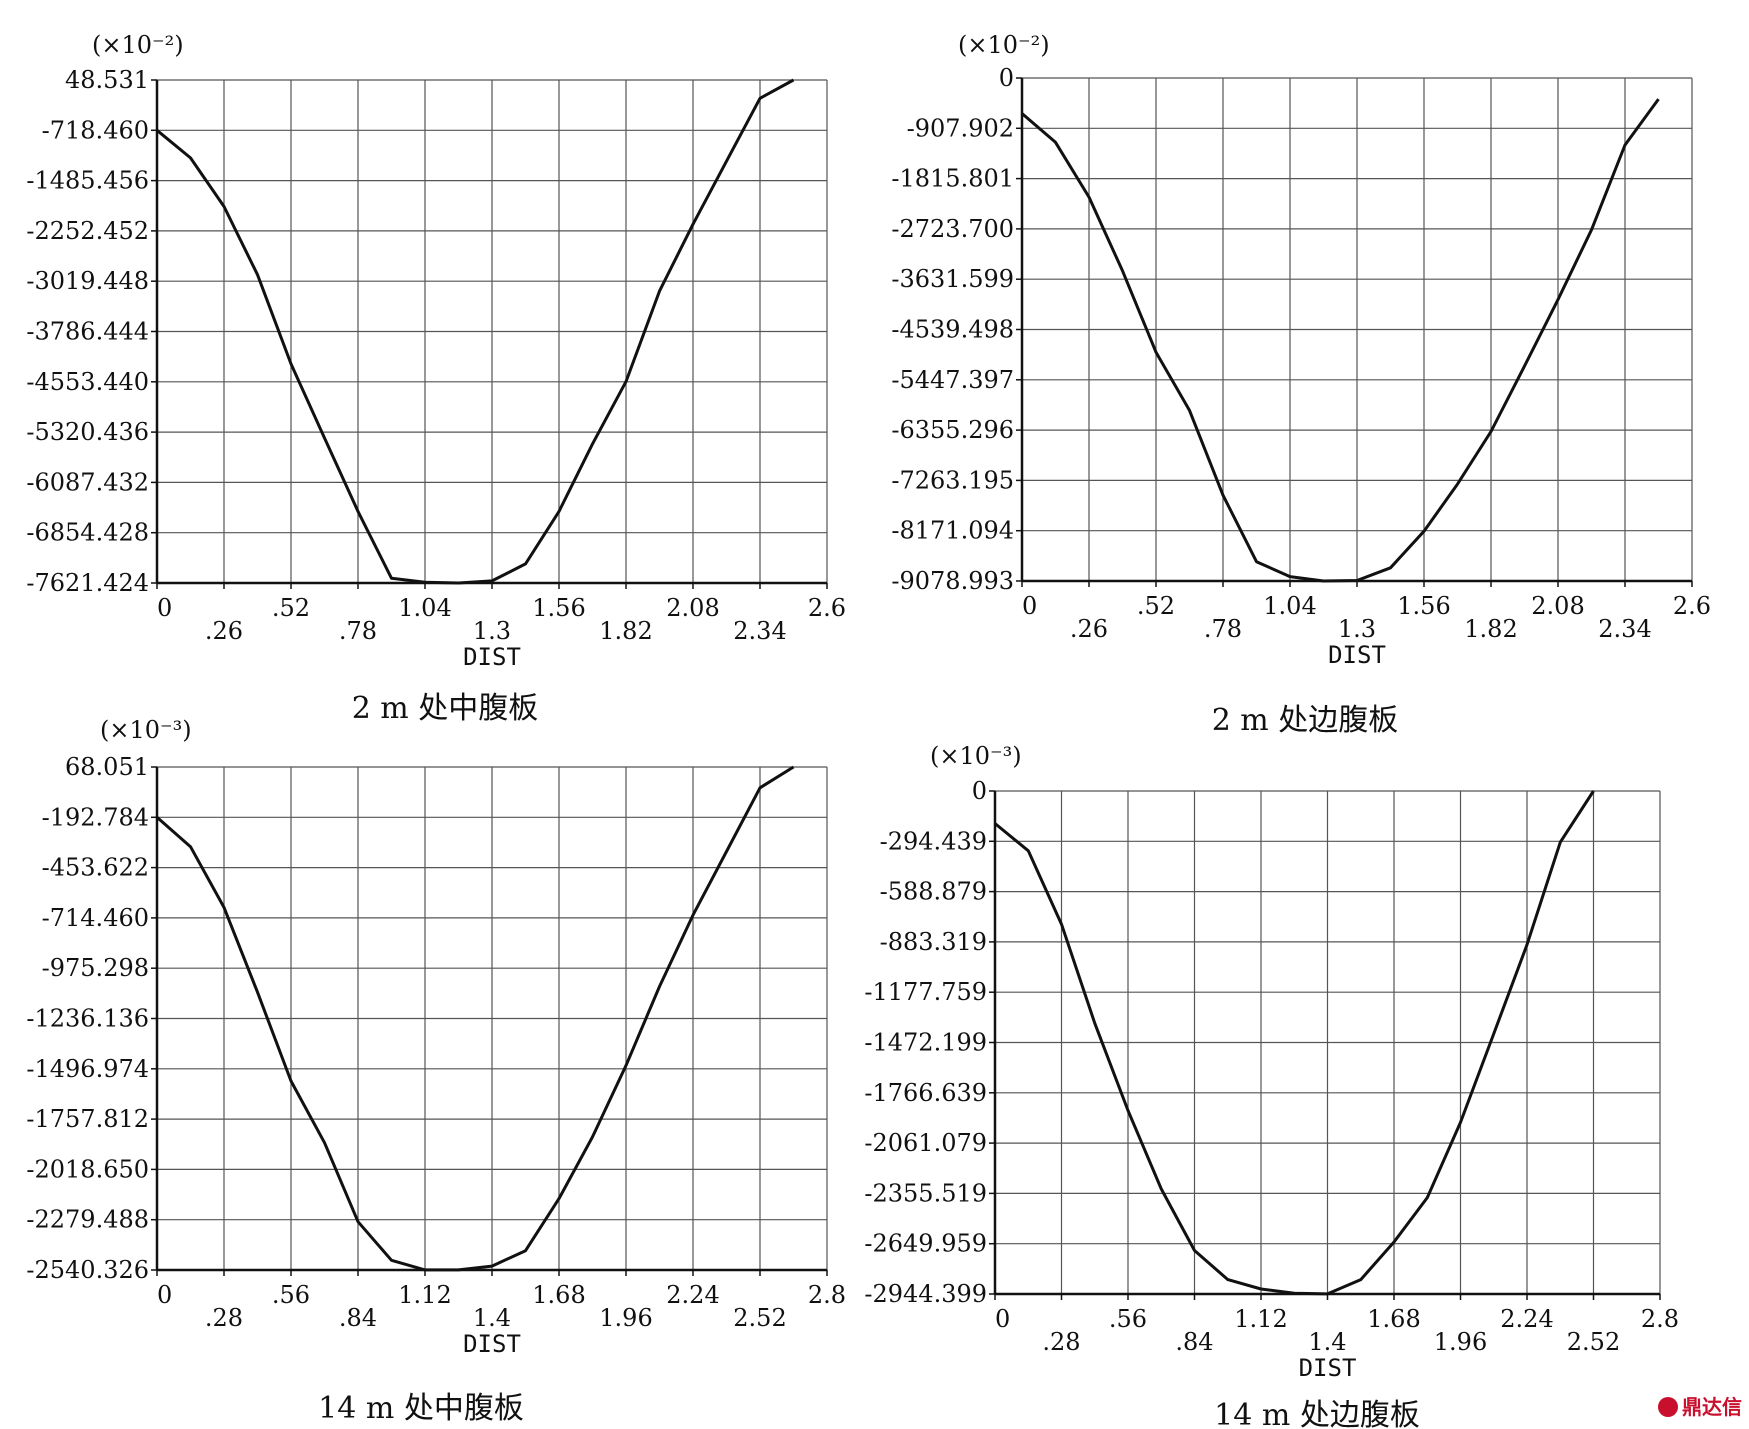 The image size is (1749, 1429). What do you see at coordinates (87, 533) in the screenshot?
I see `y-tick-label: -6854.428` at bounding box center [87, 533].